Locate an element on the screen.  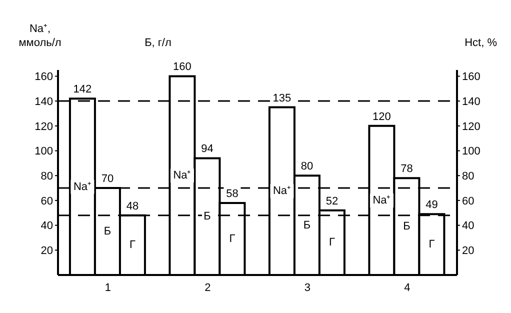
x-tick-label: 2 is located at coordinates (207, 288).